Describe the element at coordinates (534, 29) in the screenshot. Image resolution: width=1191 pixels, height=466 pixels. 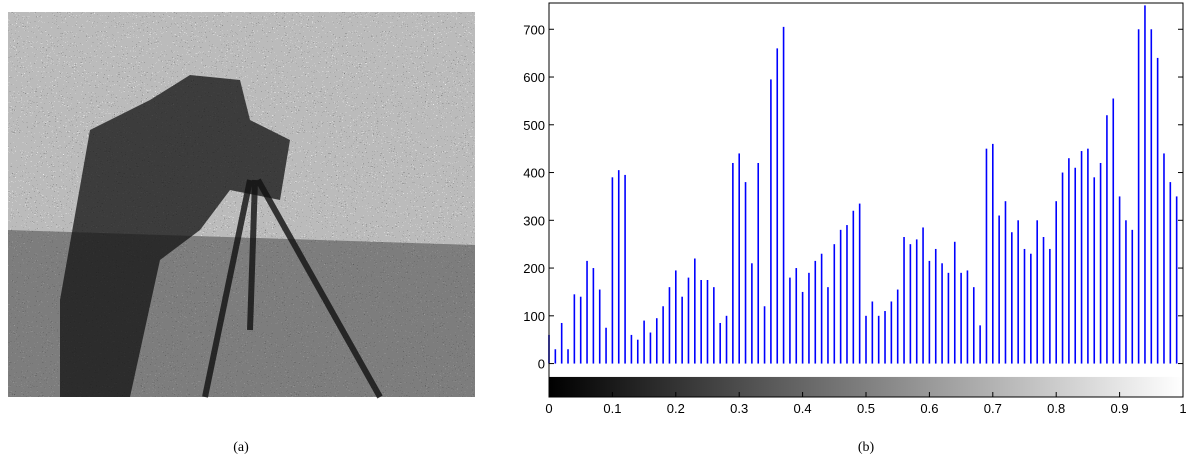
I see `y-tick-label: 700` at that location.